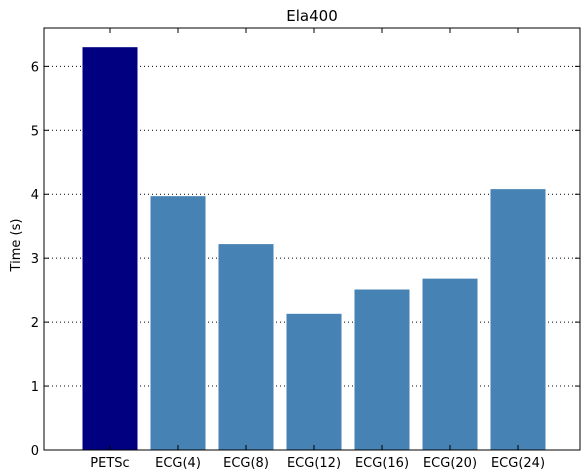 This screenshot has width=582, height=470. What do you see at coordinates (382, 463) in the screenshot?
I see `x-tick-label: ECG(16)` at bounding box center [382, 463].